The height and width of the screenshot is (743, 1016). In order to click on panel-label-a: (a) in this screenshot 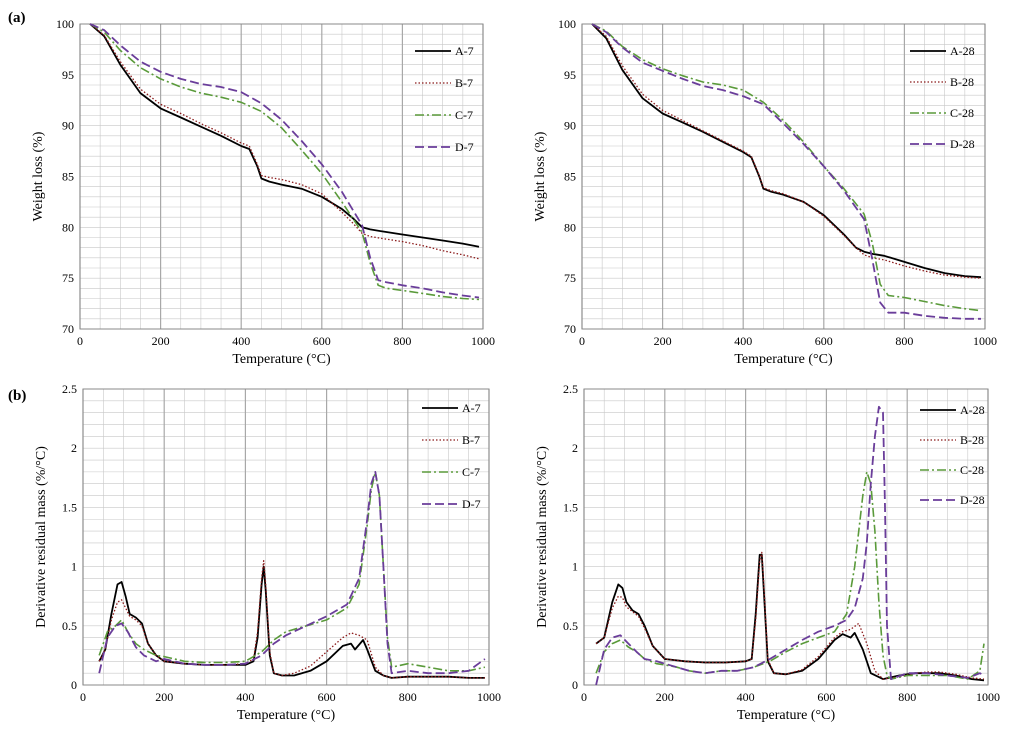, I will do `click(17, 18)`.